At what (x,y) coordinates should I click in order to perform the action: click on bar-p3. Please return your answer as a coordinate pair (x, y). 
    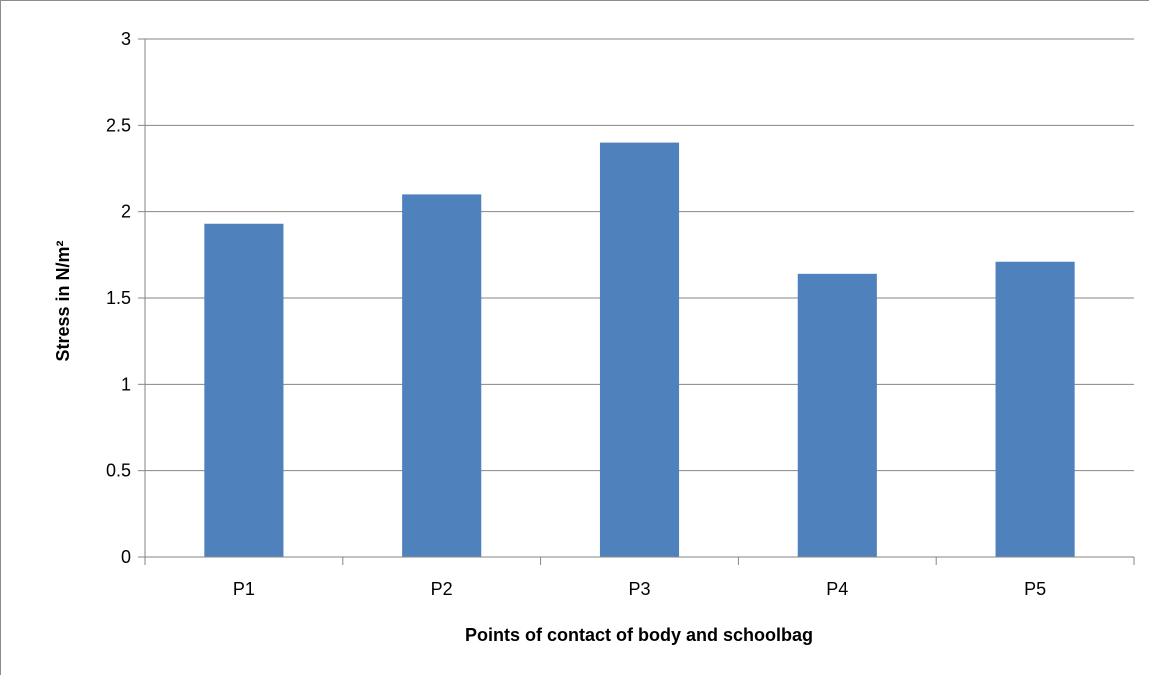
    Looking at the image, I should click on (639, 349).